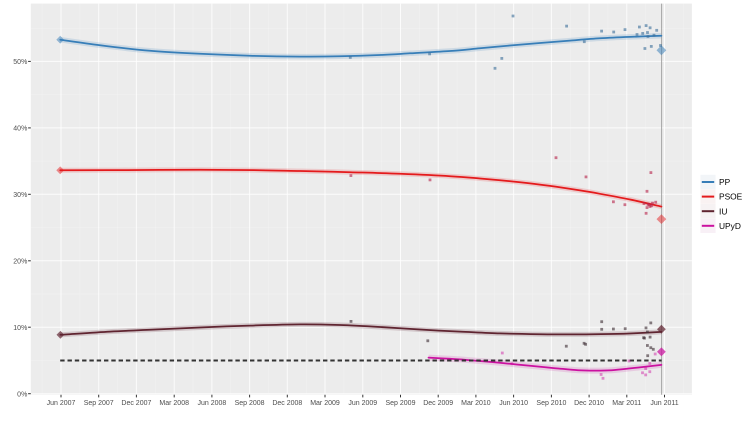 This screenshot has height=422, width=750. Describe the element at coordinates (20, 195) in the screenshot. I see `svg-text: 30%` at that location.